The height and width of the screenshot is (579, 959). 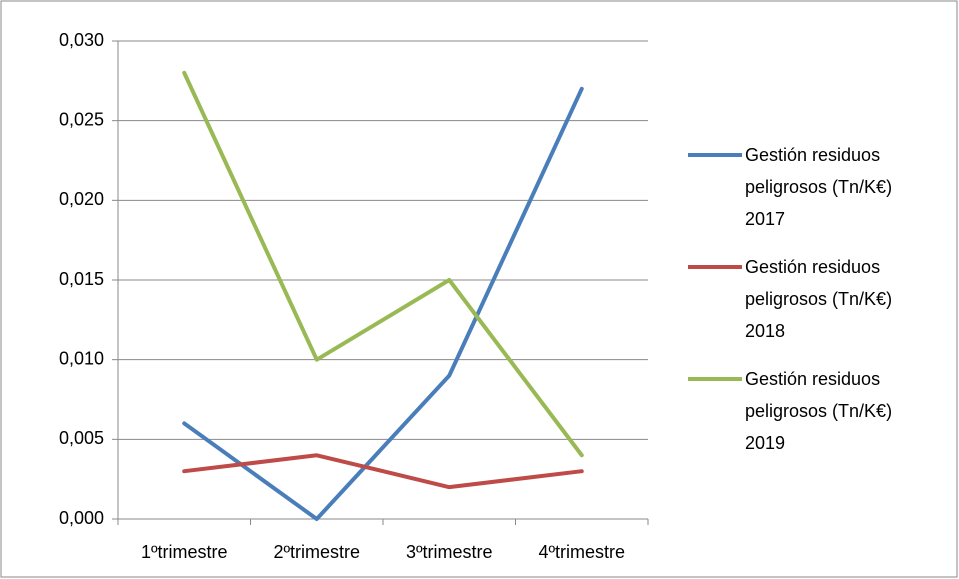 What do you see at coordinates (184, 552) in the screenshot?
I see `x-tick-label: 1ºtrimestre` at bounding box center [184, 552].